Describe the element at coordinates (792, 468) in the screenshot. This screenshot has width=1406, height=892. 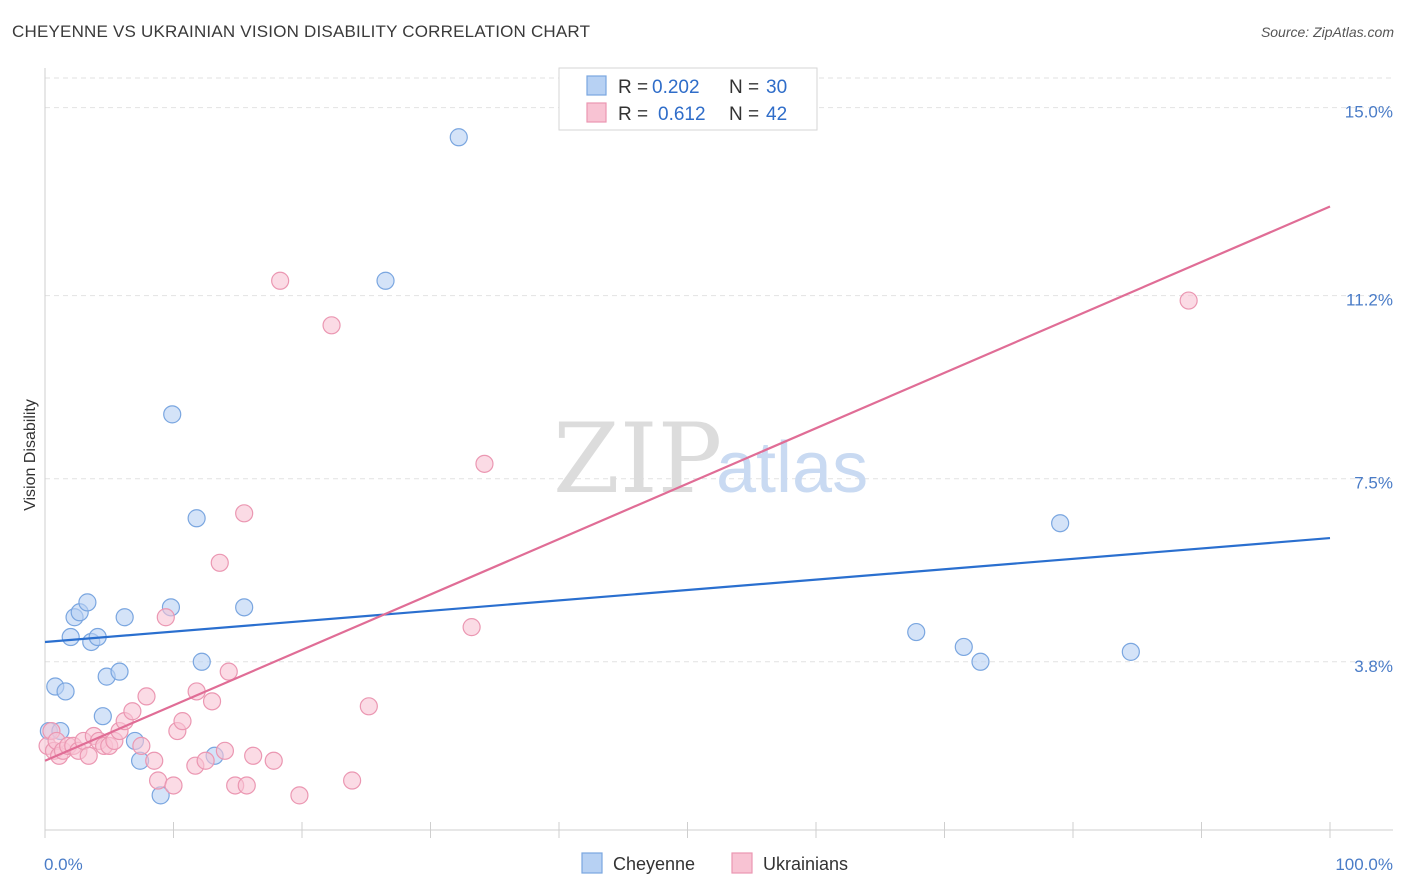
I see `watermark-atlas: atlas` at that location.